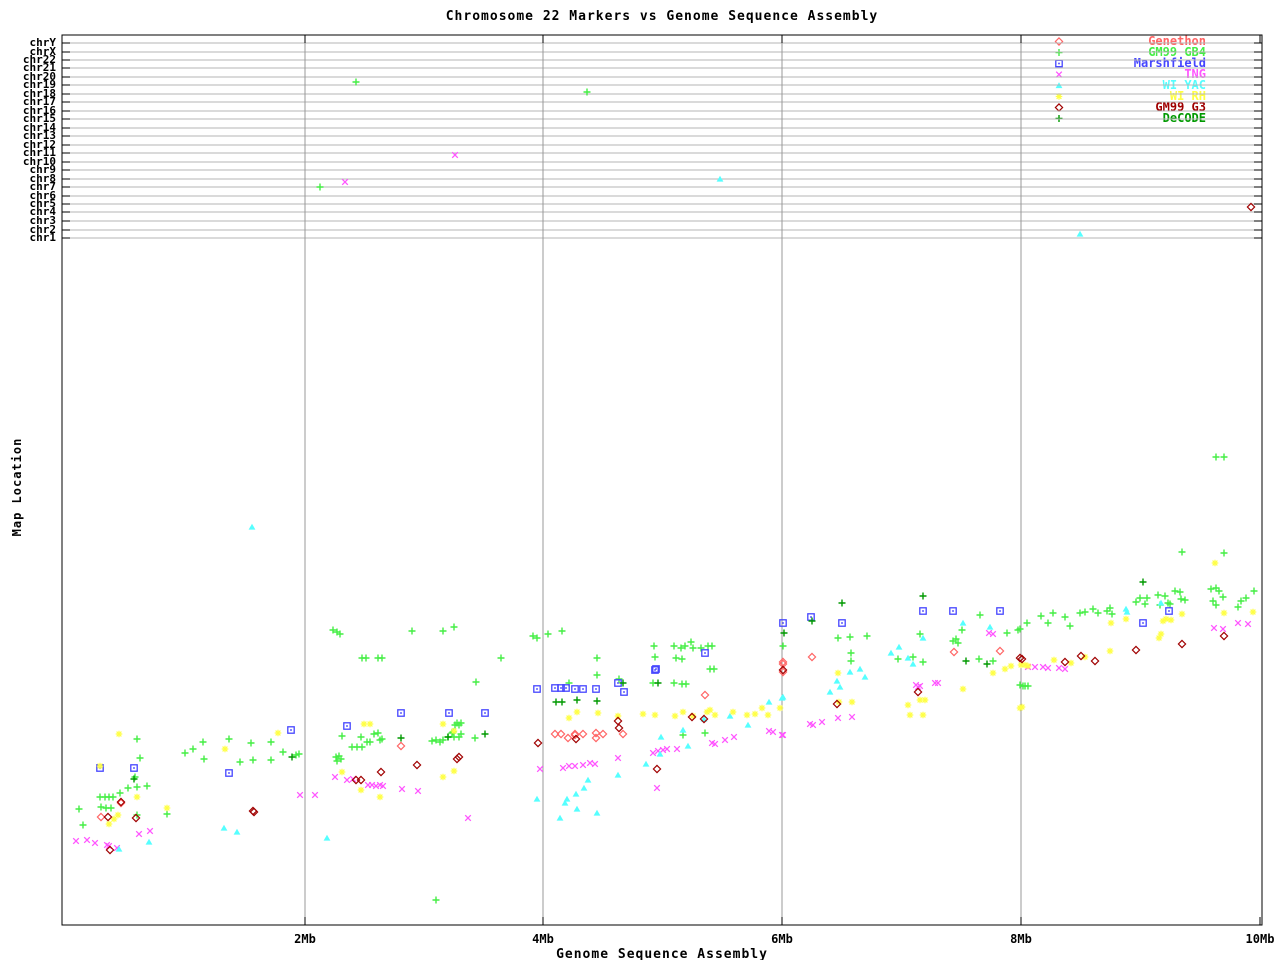  I want to click on chromosome-label-chr2: chr2, so click(43, 229).